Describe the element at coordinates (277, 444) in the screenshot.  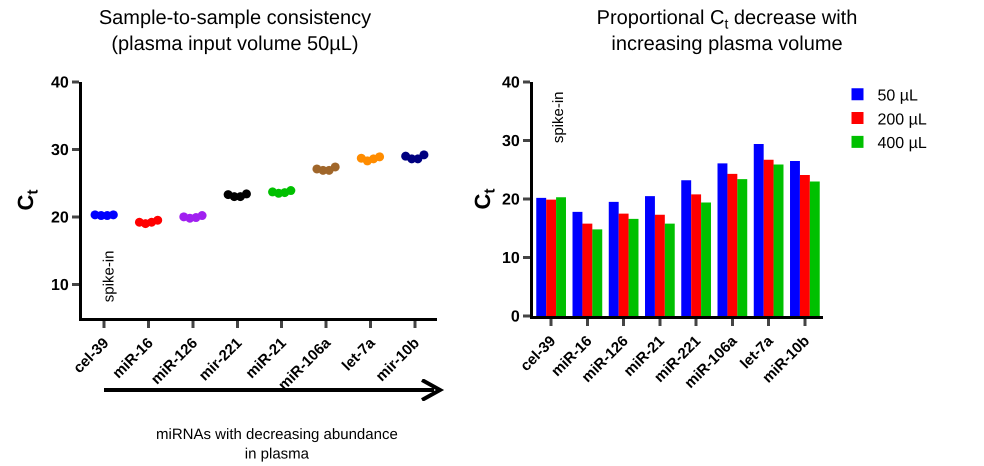
I see `text: miRNAs with decreasing abundance in plasma` at that location.